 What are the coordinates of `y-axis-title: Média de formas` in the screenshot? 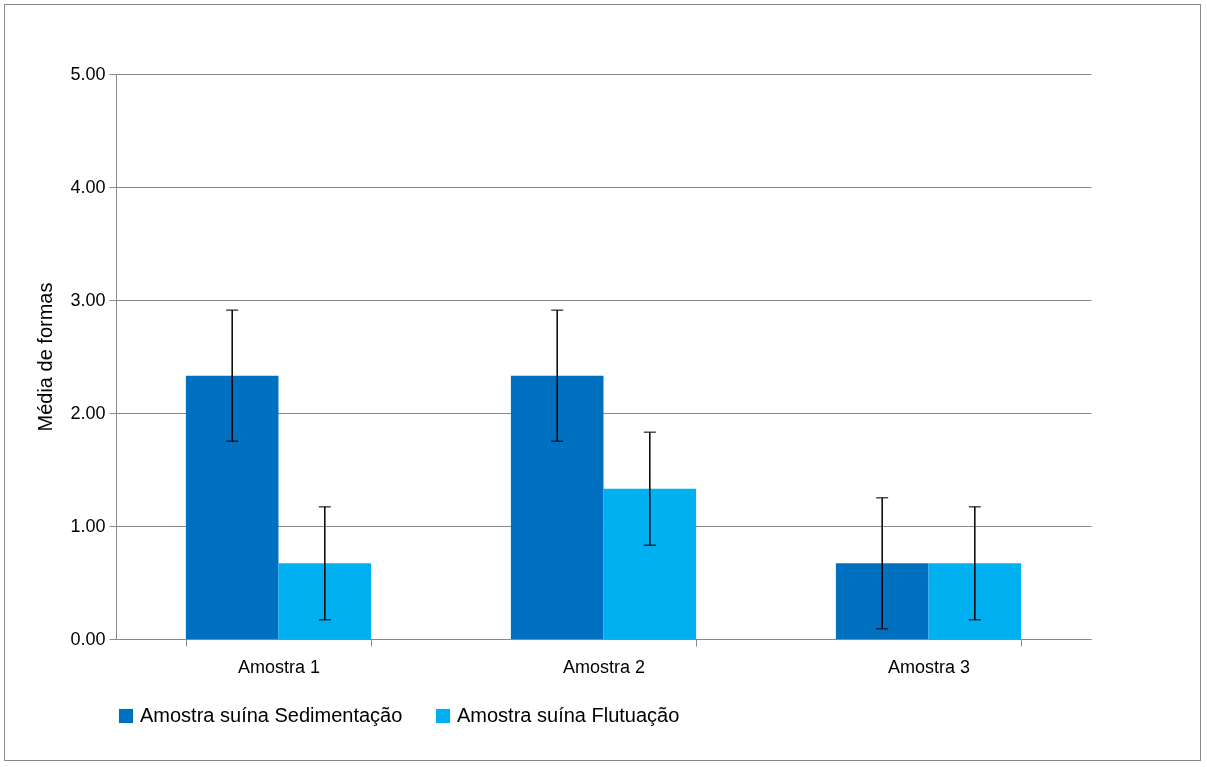 It's located at (45, 357).